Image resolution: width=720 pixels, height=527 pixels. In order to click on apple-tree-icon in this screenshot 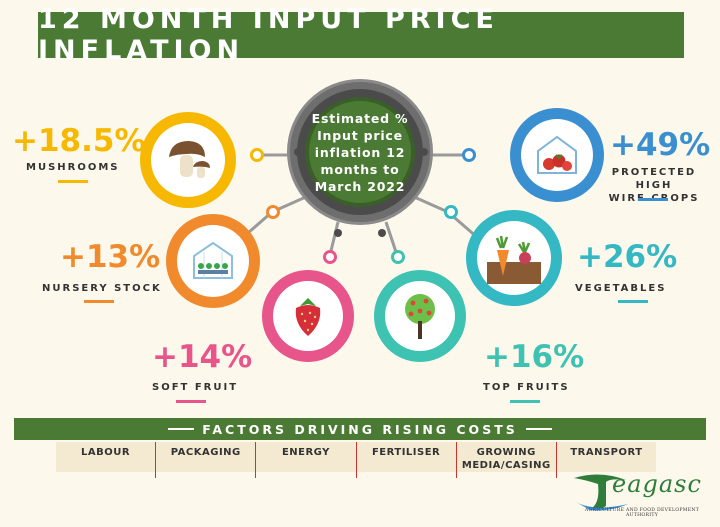, I will do `click(420, 316)`.